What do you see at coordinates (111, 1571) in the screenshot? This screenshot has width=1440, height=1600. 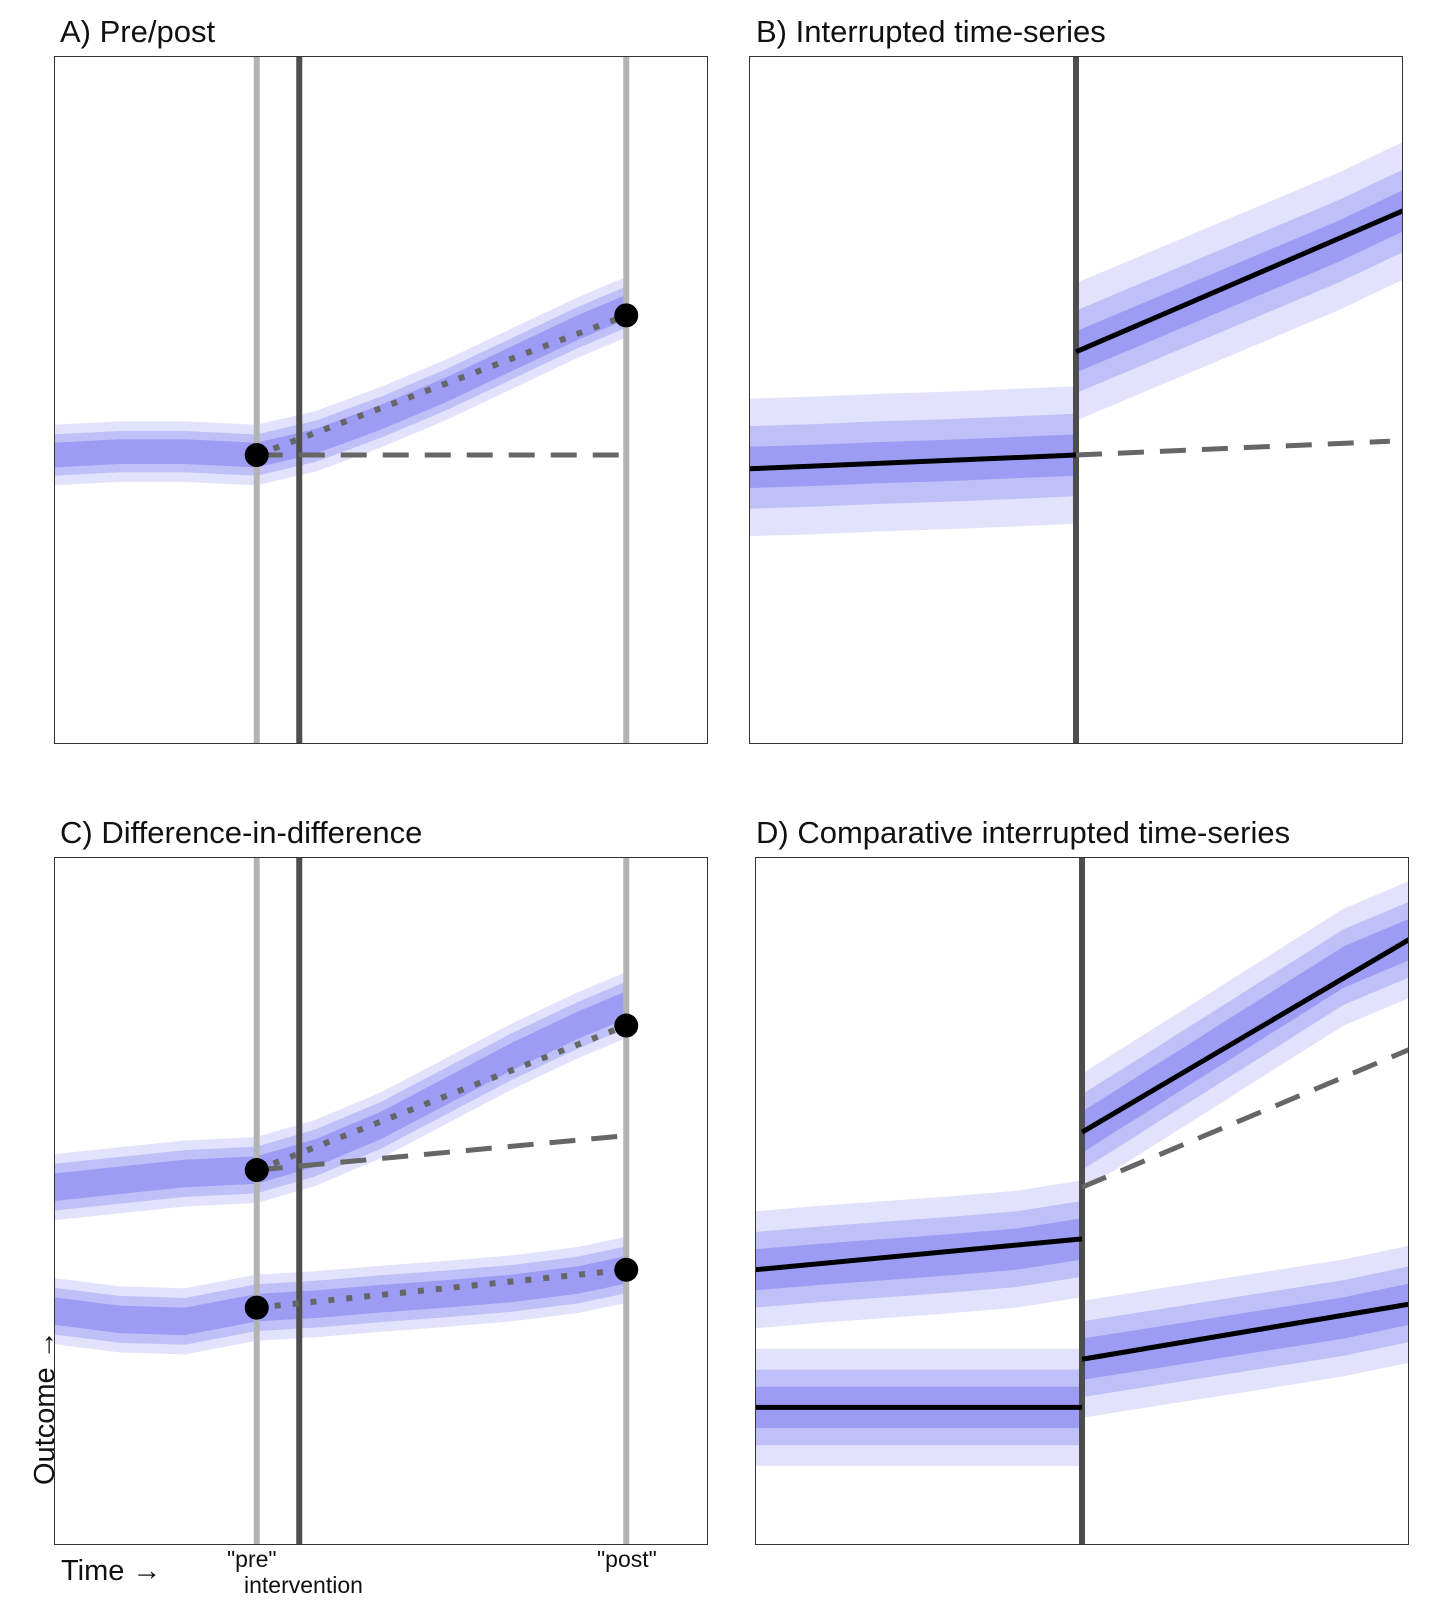 I see `x-axis-label: Time →` at bounding box center [111, 1571].